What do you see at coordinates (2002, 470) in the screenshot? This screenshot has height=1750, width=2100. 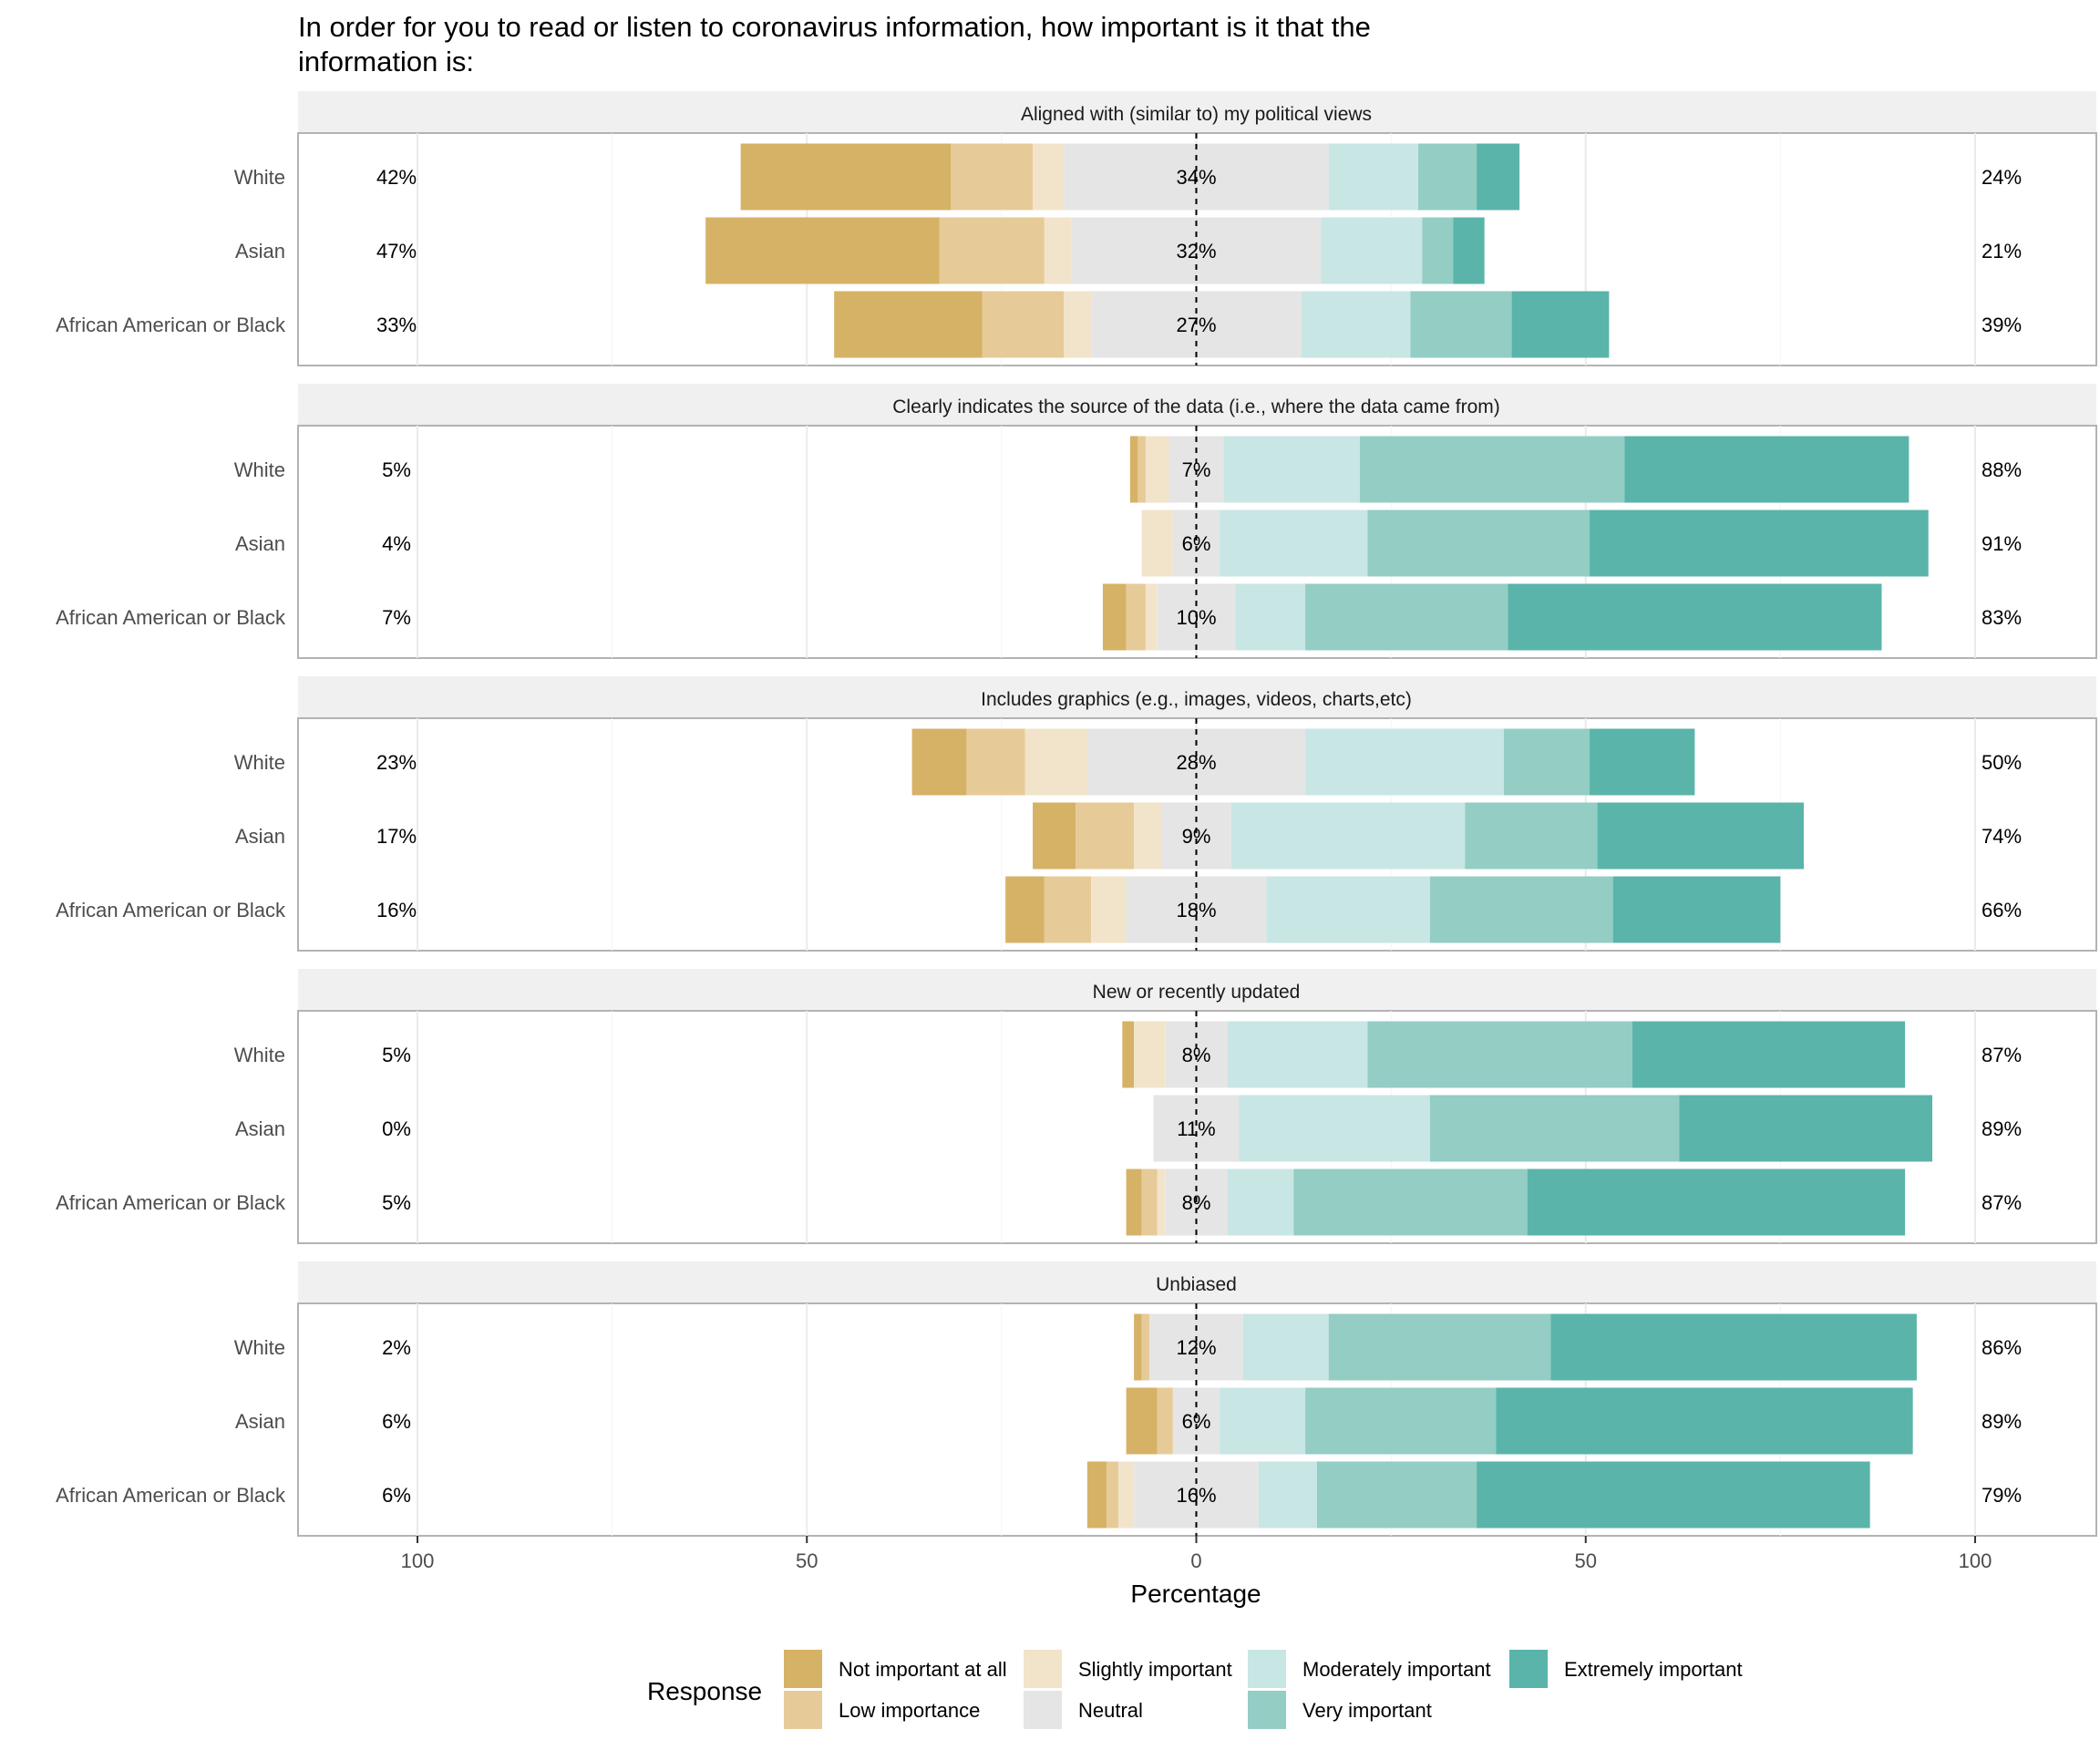 I see `right-percent-label: 88%` at bounding box center [2002, 470].